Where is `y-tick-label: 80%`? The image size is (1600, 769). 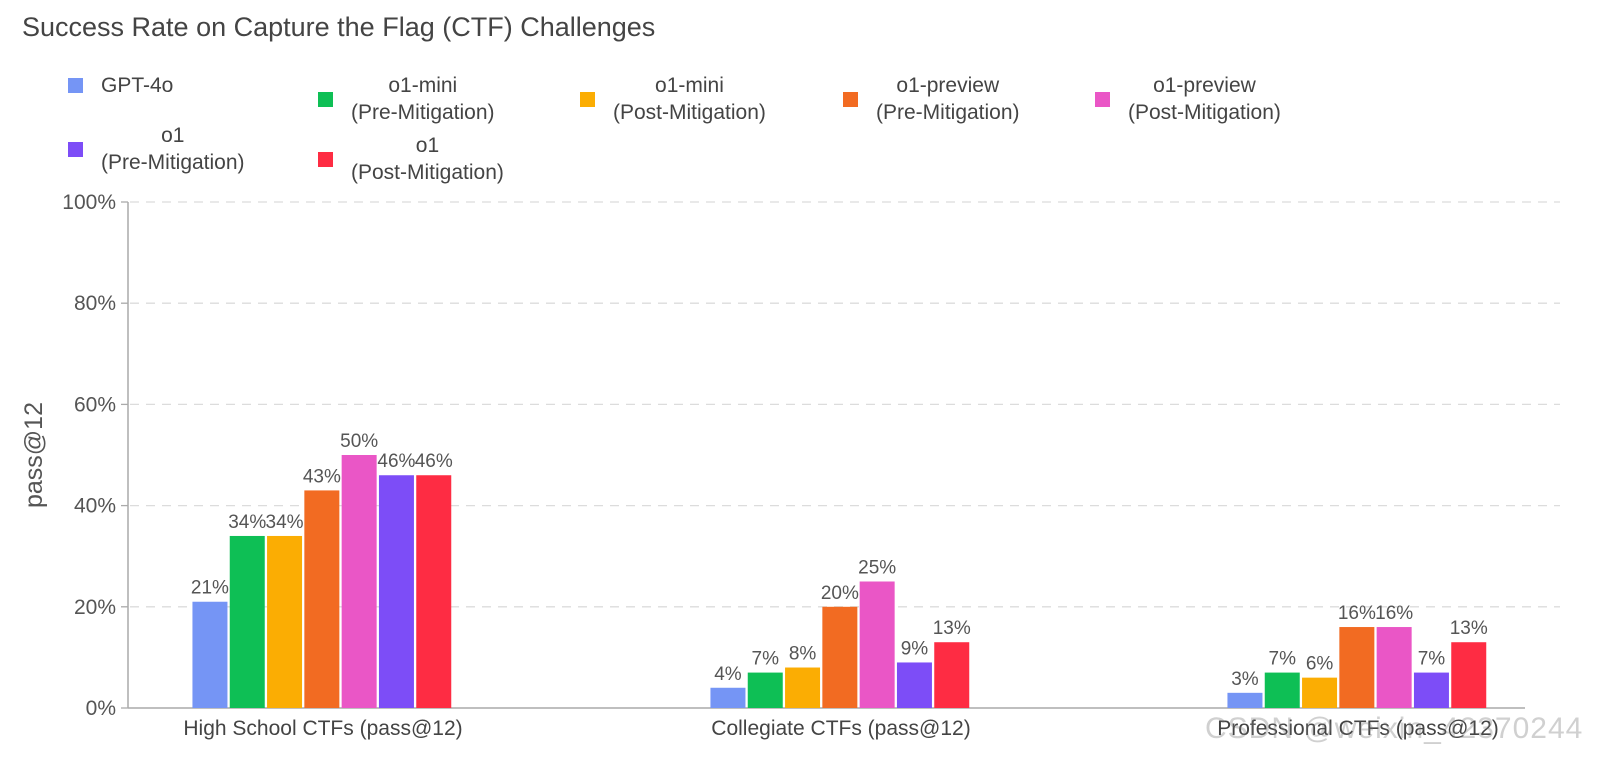 y-tick-label: 80% is located at coordinates (95, 303).